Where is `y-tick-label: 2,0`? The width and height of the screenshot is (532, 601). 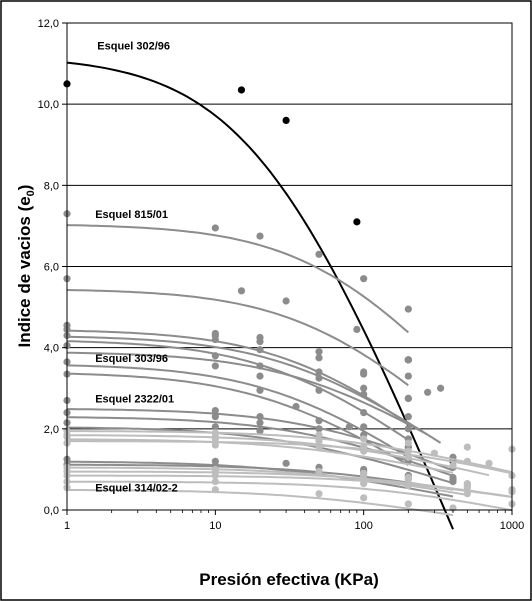 y-tick-label: 2,0 is located at coordinates (51, 430).